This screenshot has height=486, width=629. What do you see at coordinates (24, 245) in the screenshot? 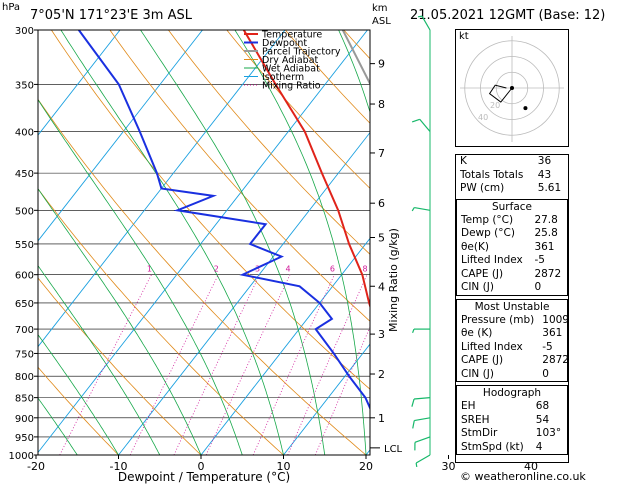
I see `pressure-tick-label: 550` at bounding box center [24, 245].